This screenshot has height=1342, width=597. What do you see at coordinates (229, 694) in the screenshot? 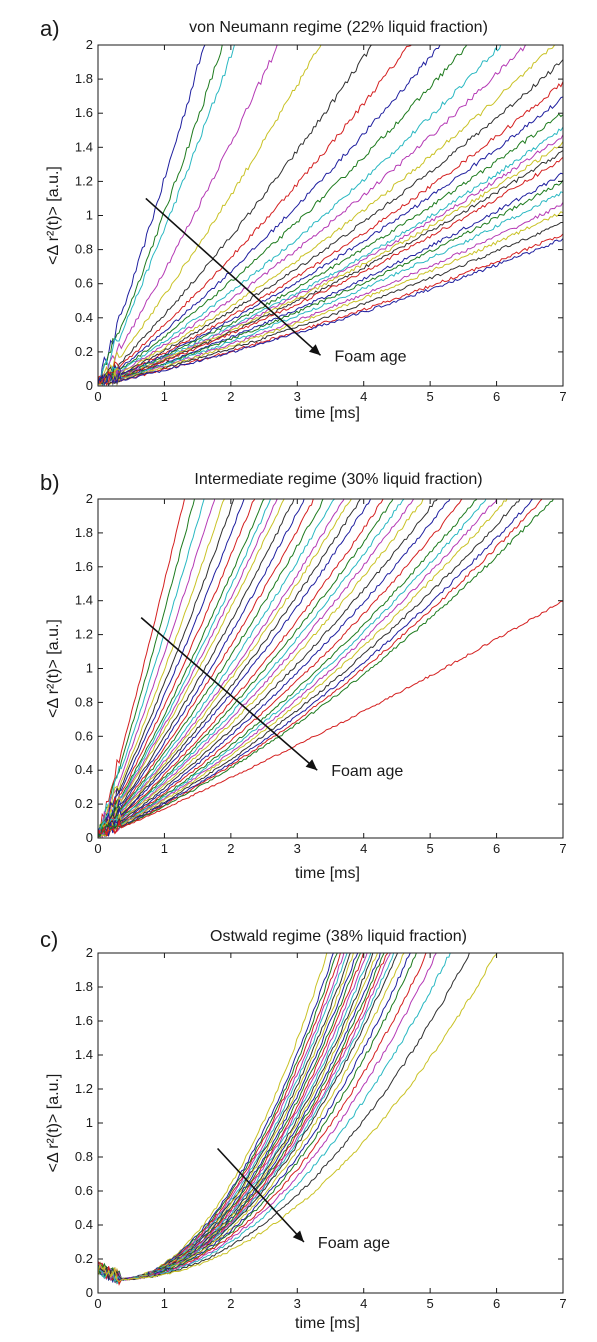
I see `arrow-line` at bounding box center [229, 694].